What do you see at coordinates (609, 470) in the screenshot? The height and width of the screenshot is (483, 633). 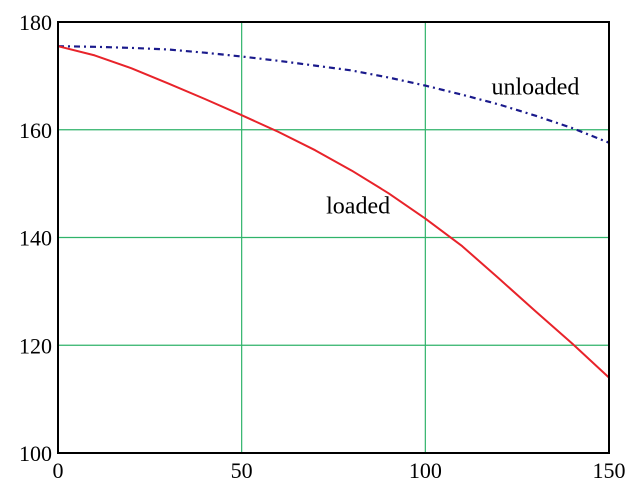 I see `x-tick-label: 150` at bounding box center [609, 470].